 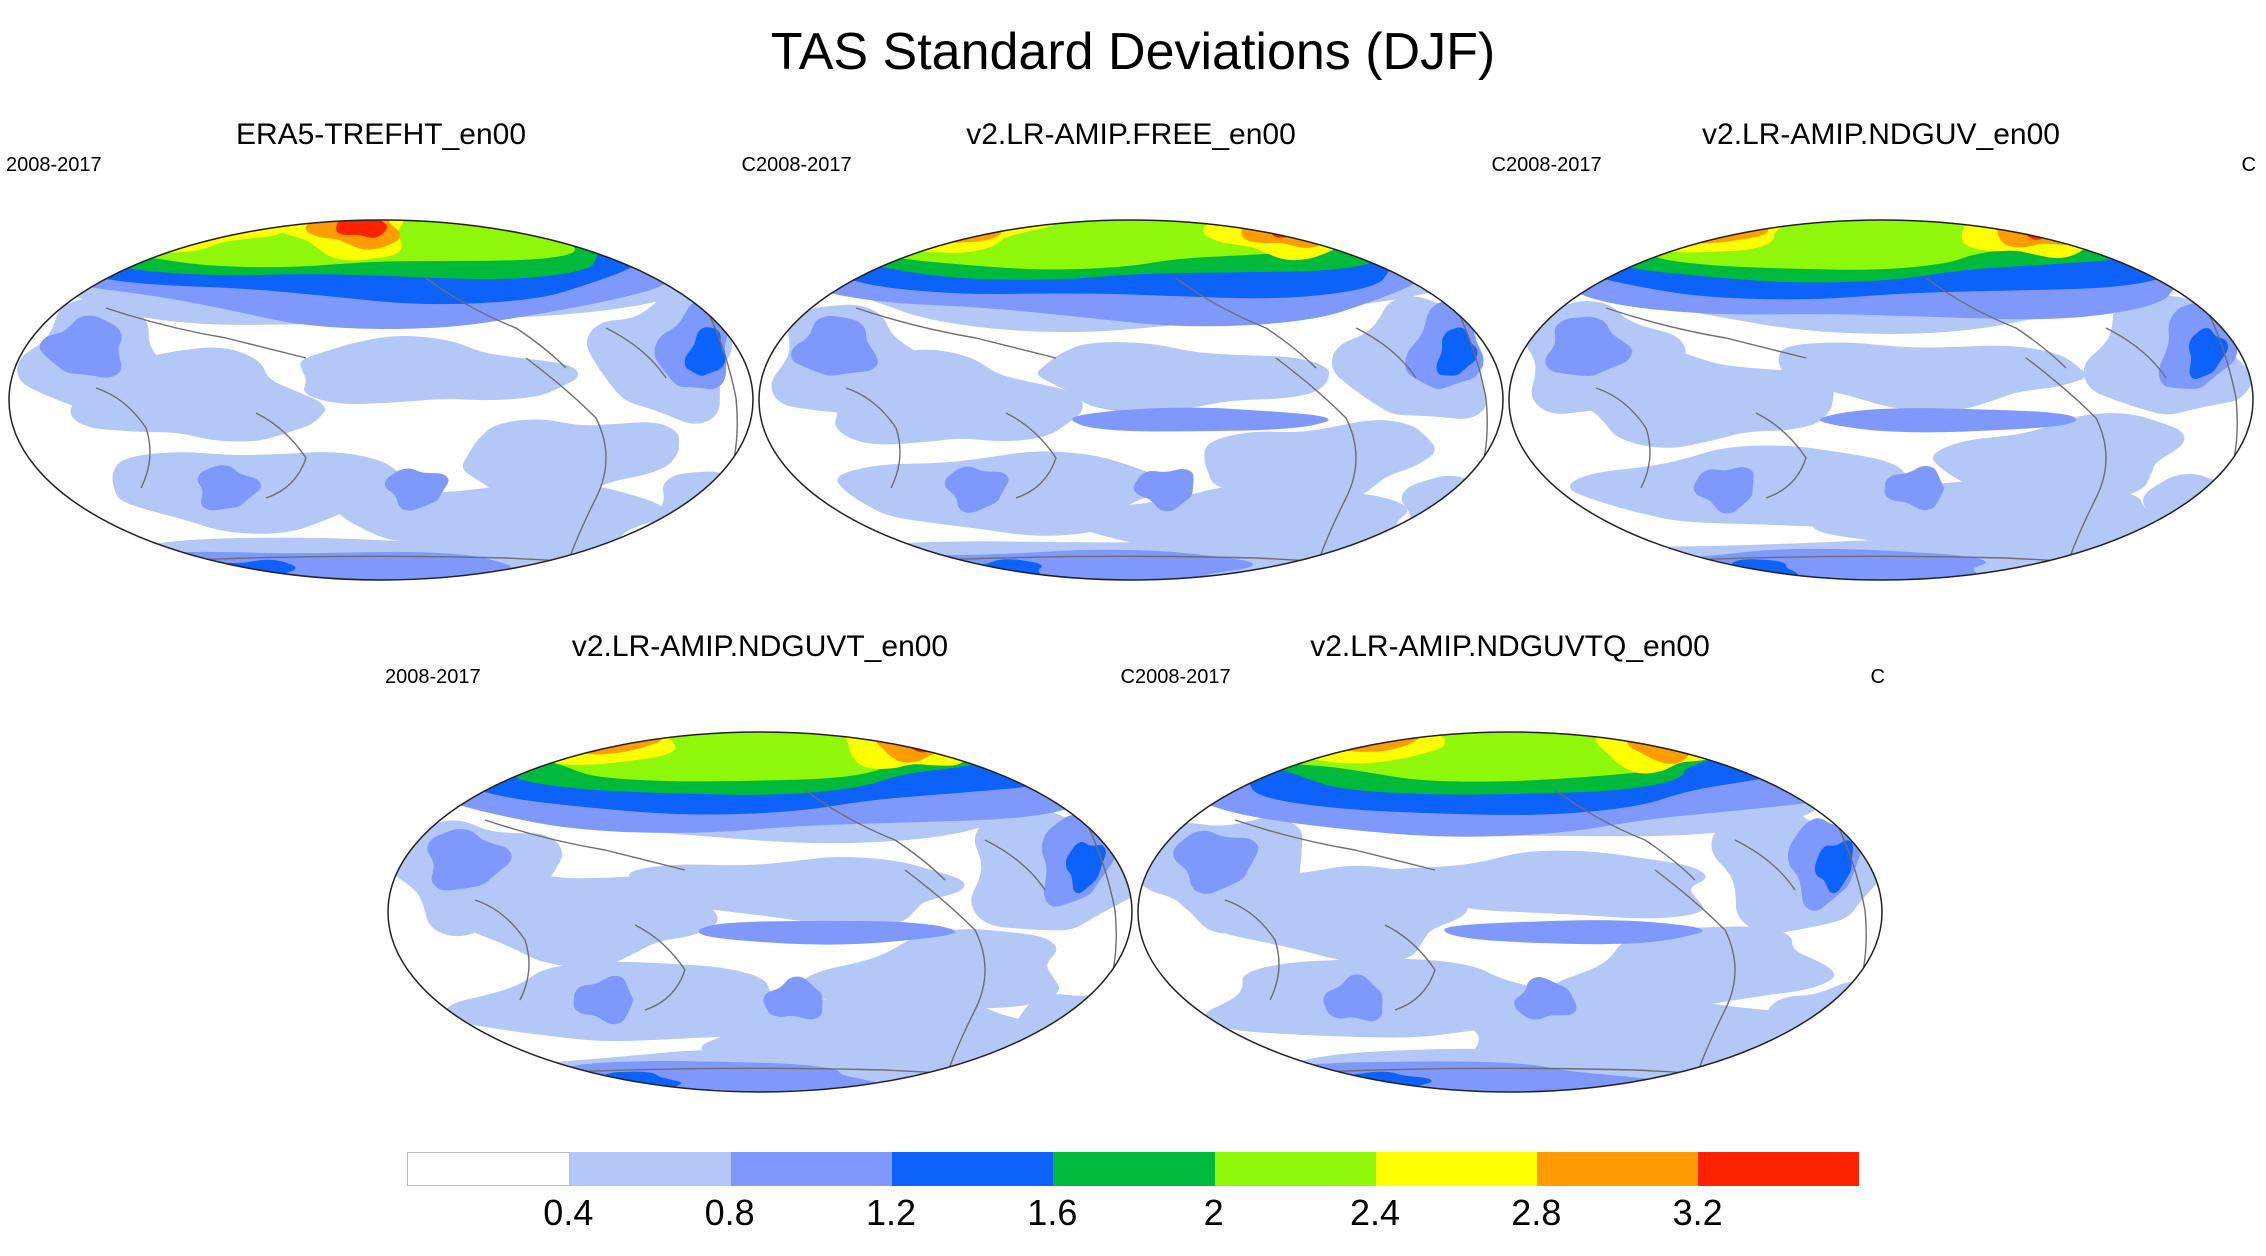 I want to click on colorbar-tick-label: 1.2, so click(x=891, y=1212).